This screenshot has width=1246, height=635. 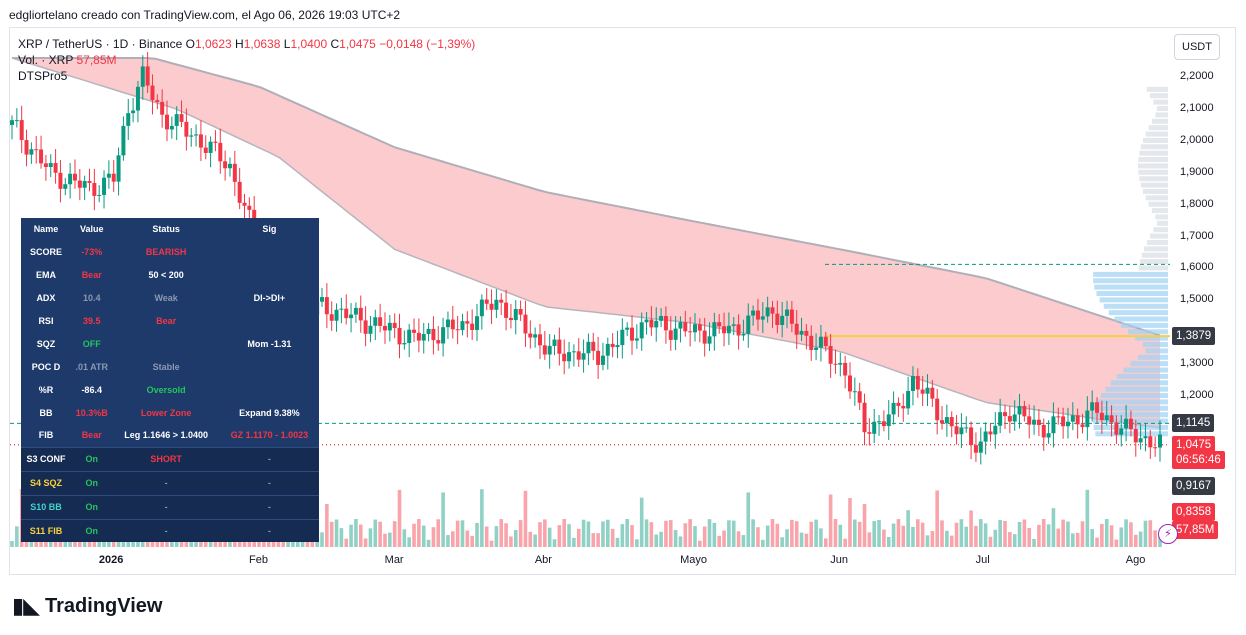 I want to click on tradingview-footer: ▮◣ TradingView, so click(x=87, y=606).